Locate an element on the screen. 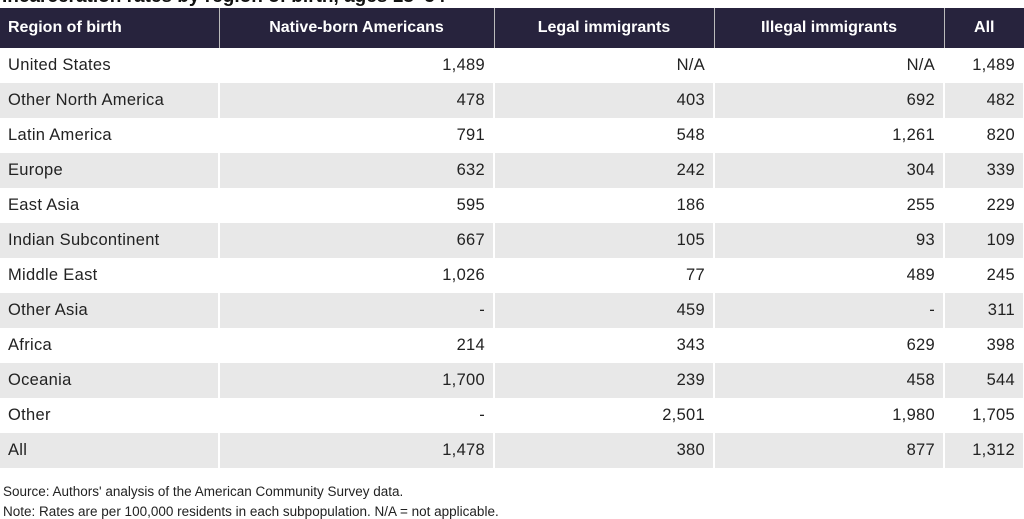 The width and height of the screenshot is (1024, 519). table-row: Other -2,501 1,980 1,705 is located at coordinates (512, 415).